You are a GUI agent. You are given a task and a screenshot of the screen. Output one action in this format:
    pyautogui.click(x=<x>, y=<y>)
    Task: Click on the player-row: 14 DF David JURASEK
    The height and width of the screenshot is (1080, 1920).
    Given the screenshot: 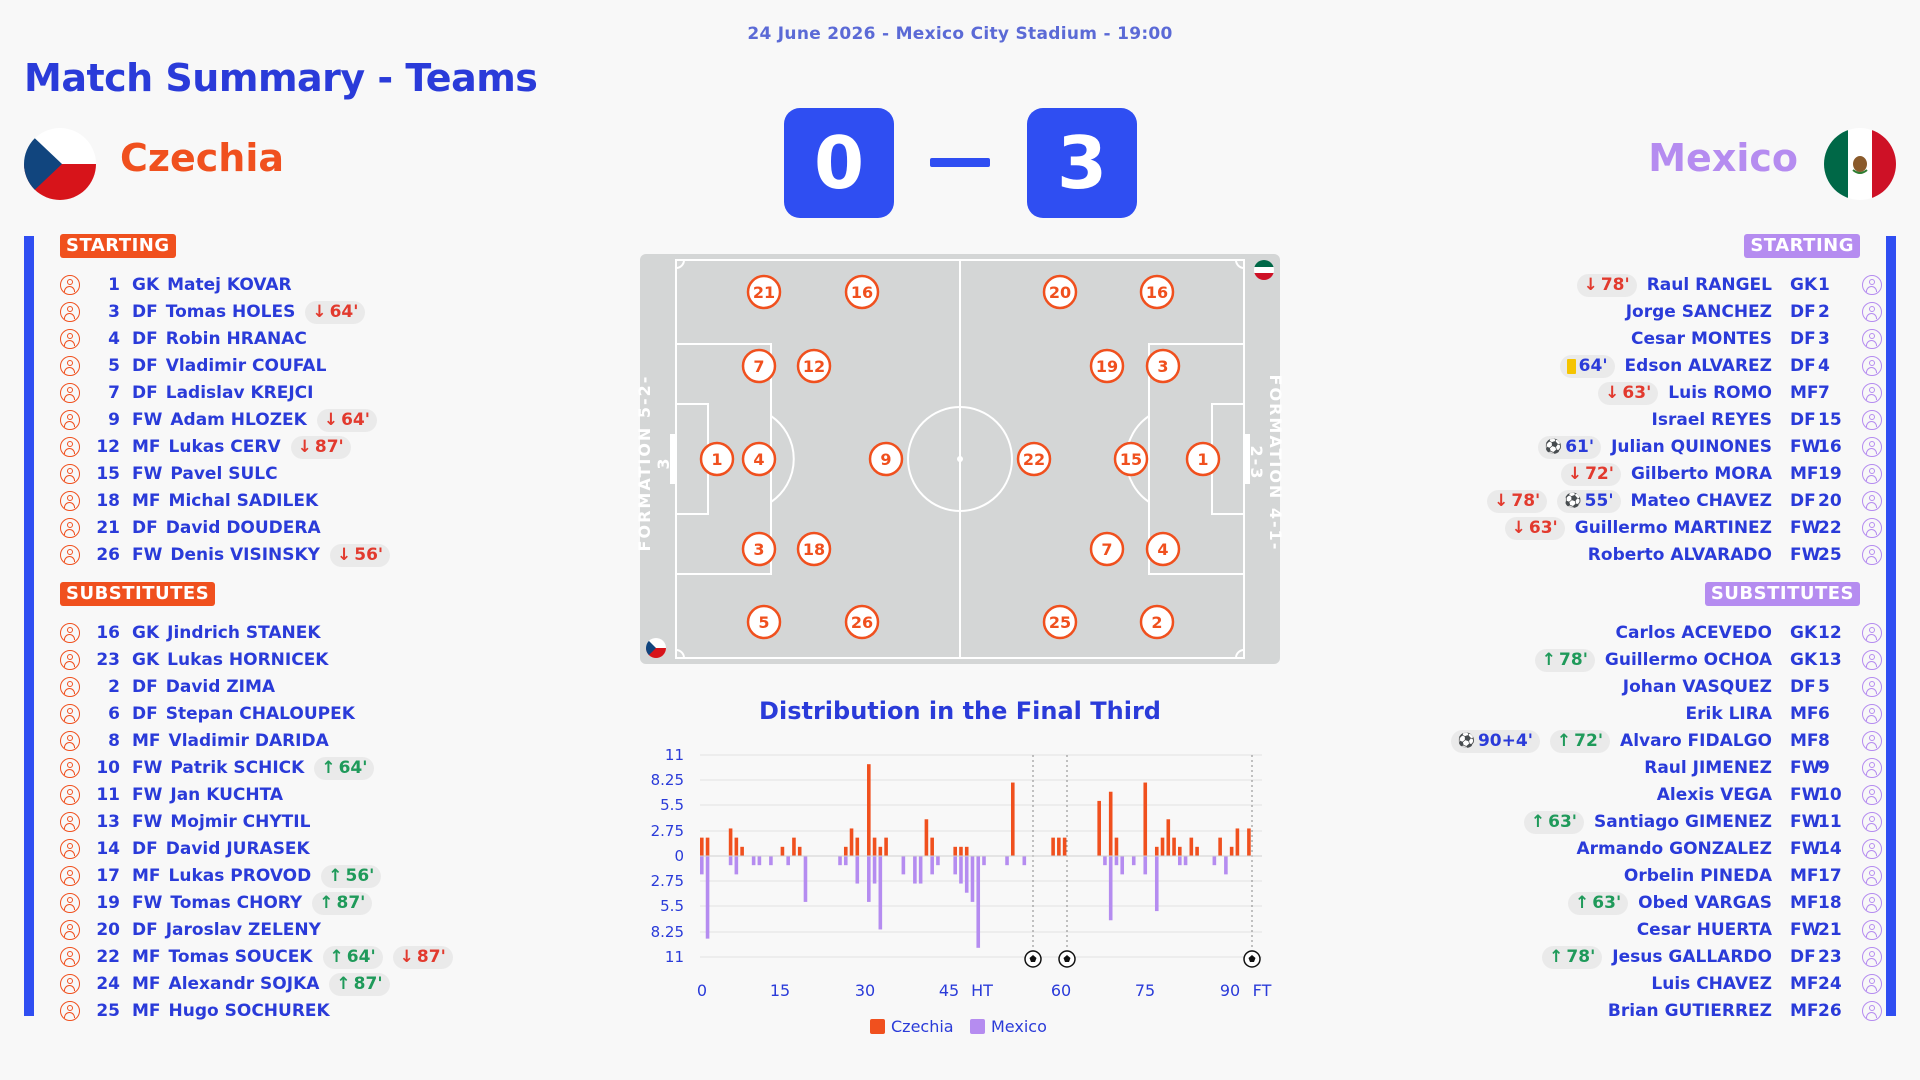 What is the action you would take?
    pyautogui.click(x=185, y=849)
    